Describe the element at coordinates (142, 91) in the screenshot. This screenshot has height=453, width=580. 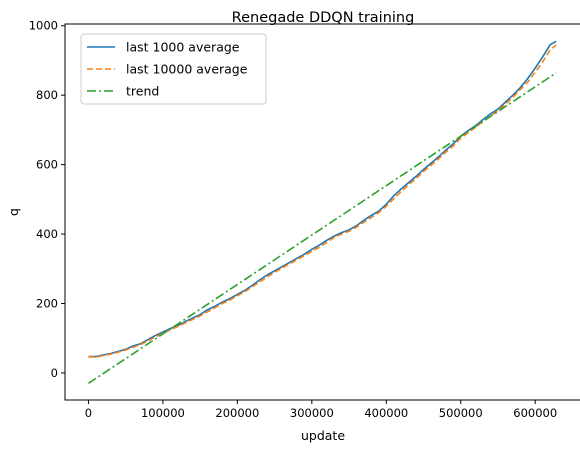
I see `legend-label: trend` at that location.